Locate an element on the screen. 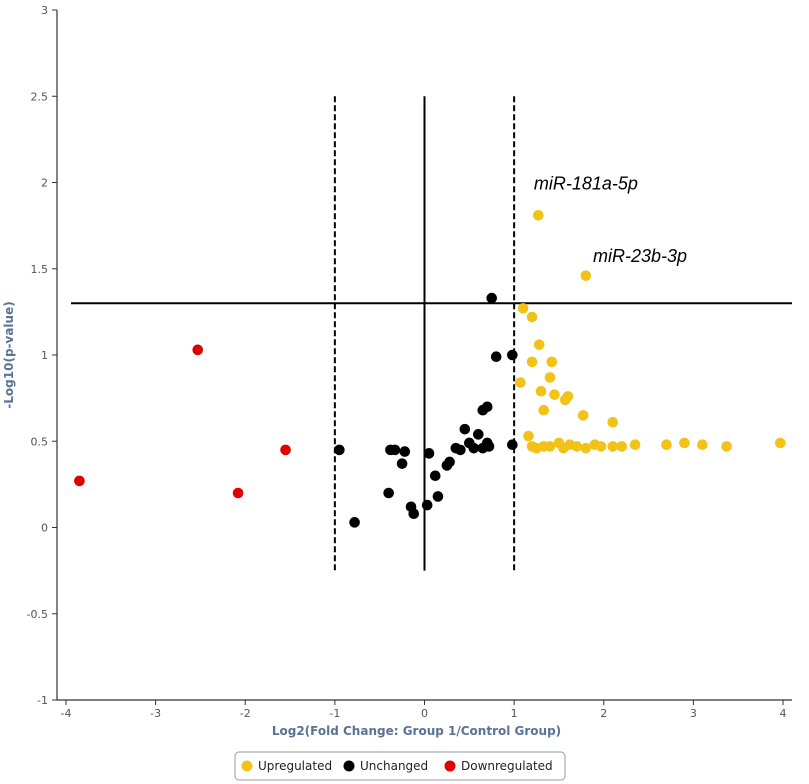  legend-label: Downregulated is located at coordinates (507, 766).